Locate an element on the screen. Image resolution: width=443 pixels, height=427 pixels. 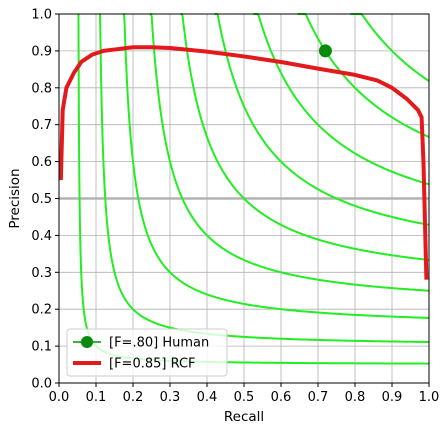
y-tick-label: 0.4 is located at coordinates (41, 236).